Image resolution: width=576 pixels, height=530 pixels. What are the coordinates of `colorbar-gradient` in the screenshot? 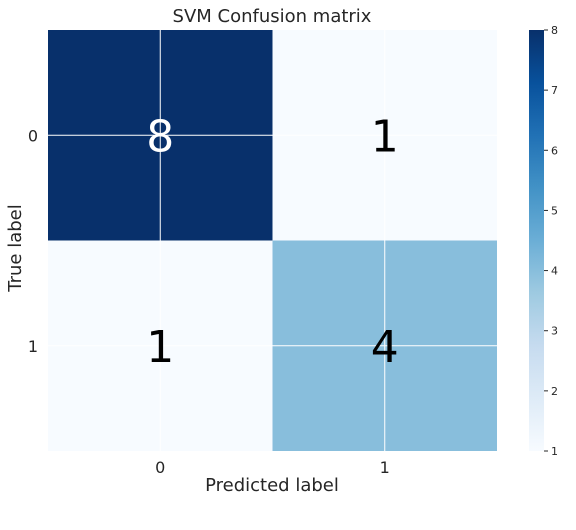 It's located at (536, 240).